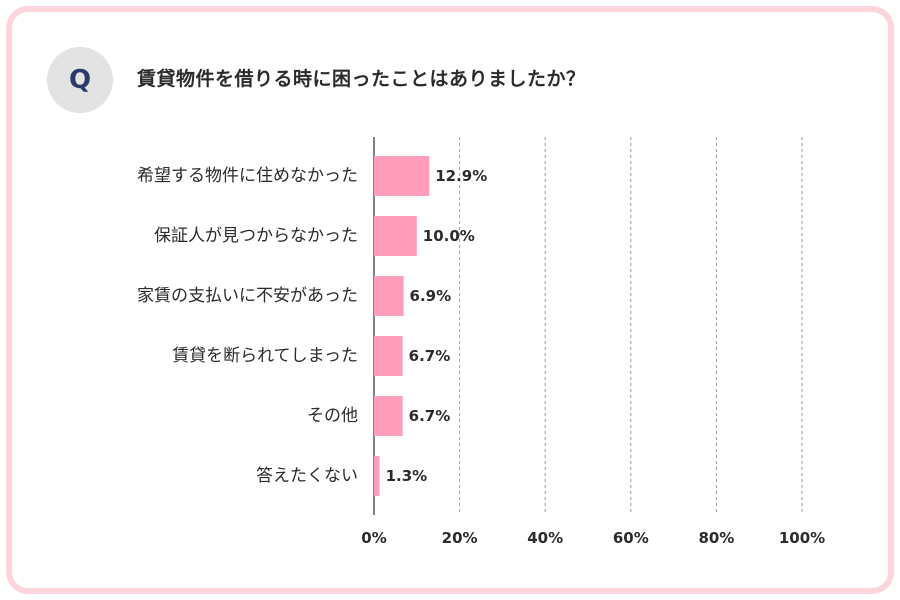 The height and width of the screenshot is (600, 900). What do you see at coordinates (449, 236) in the screenshot?
I see `value-label: 10.0%` at bounding box center [449, 236].